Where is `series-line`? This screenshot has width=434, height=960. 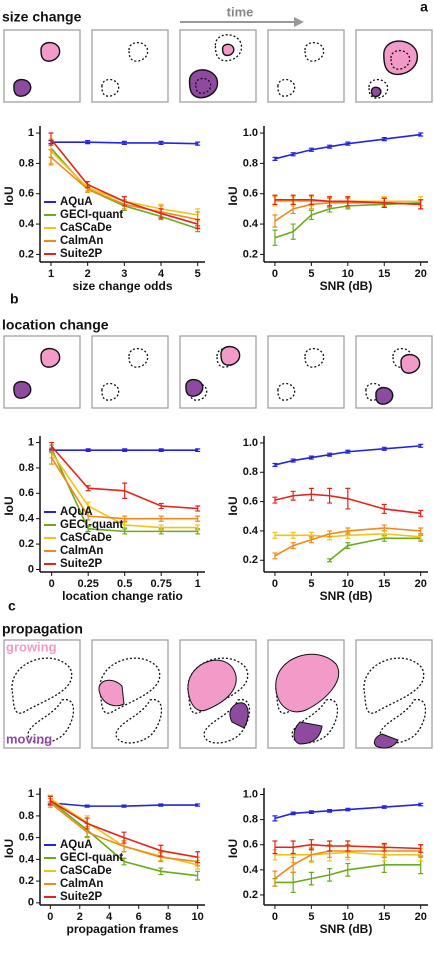 series-line is located at coordinates (347, 811).